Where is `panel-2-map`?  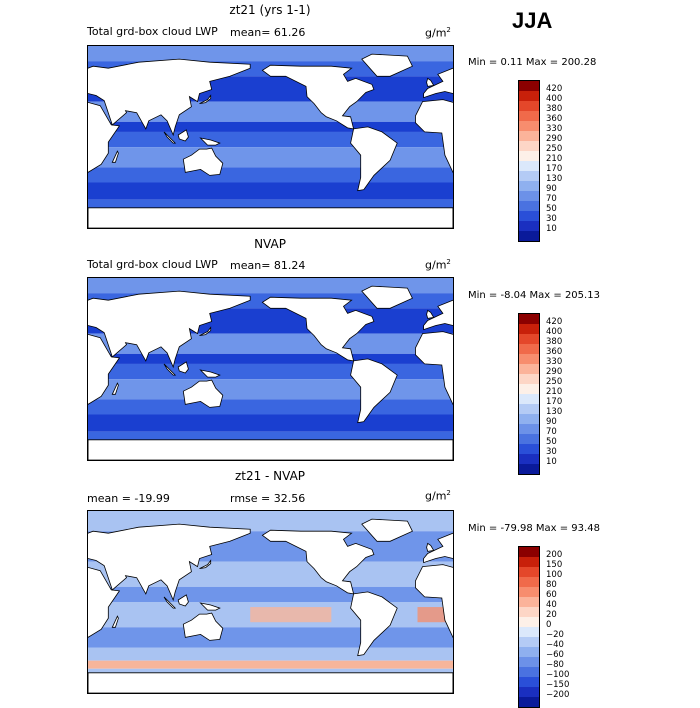
panel-2-map is located at coordinates (270, 369).